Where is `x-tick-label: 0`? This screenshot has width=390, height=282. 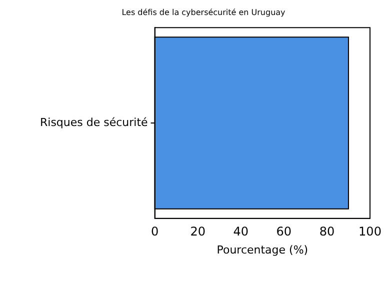
x-tick-label: 0 is located at coordinates (154, 231).